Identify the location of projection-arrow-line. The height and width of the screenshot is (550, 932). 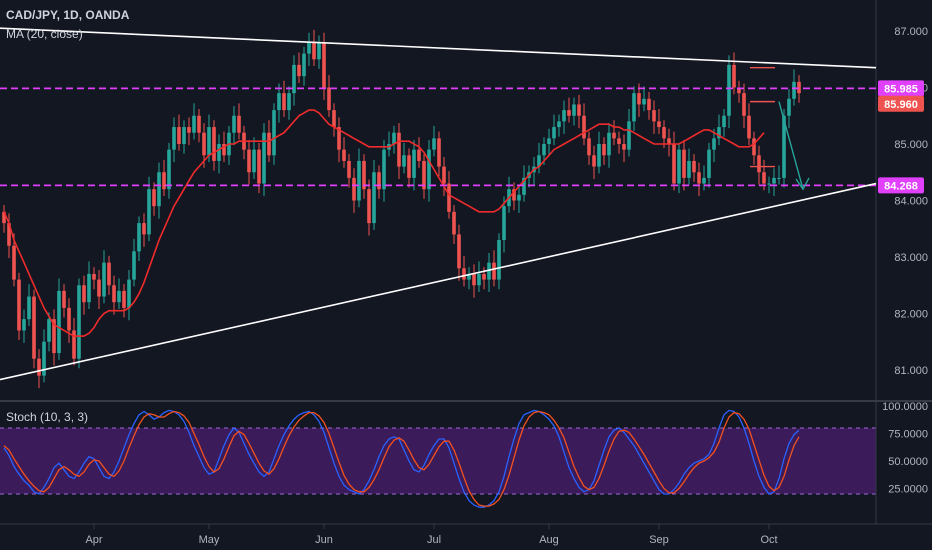
(791, 145).